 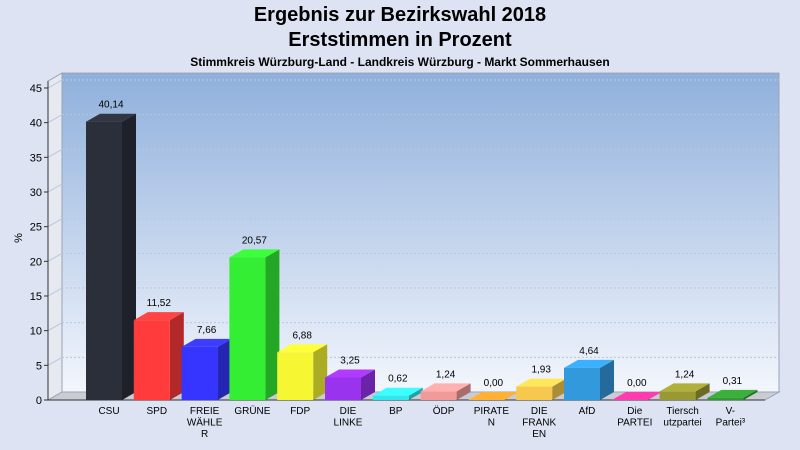 I want to click on bar-value-label: 11,52, so click(x=159, y=303).